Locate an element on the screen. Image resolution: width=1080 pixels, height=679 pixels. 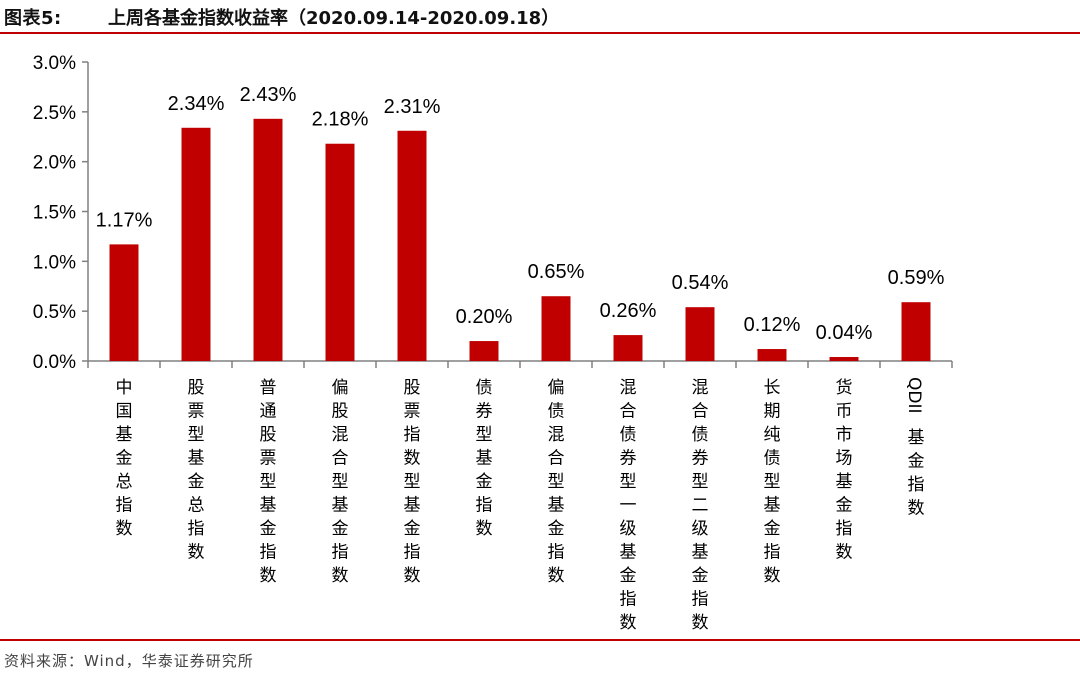
svg-text: 国 is located at coordinates (124, 412).